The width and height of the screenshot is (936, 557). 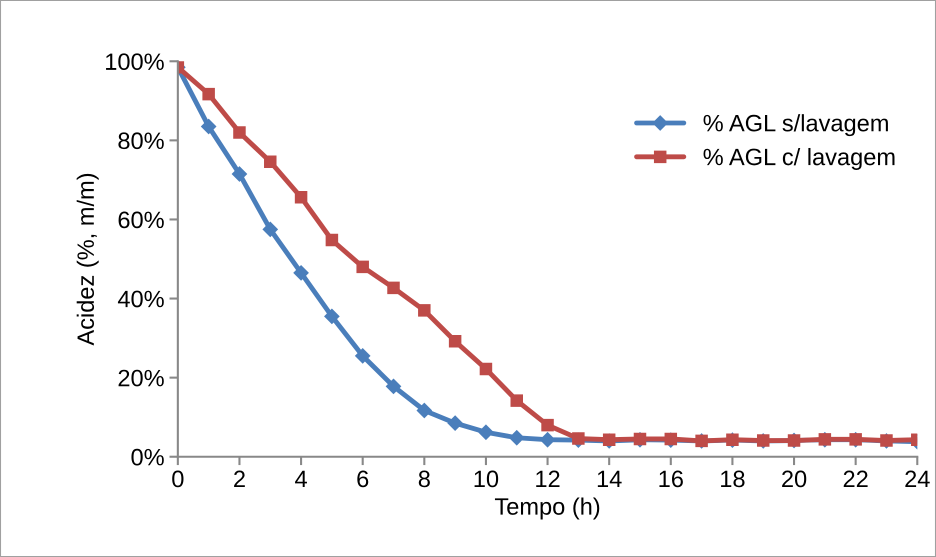 I want to click on y-tick-label: 60%, so click(x=141, y=220).